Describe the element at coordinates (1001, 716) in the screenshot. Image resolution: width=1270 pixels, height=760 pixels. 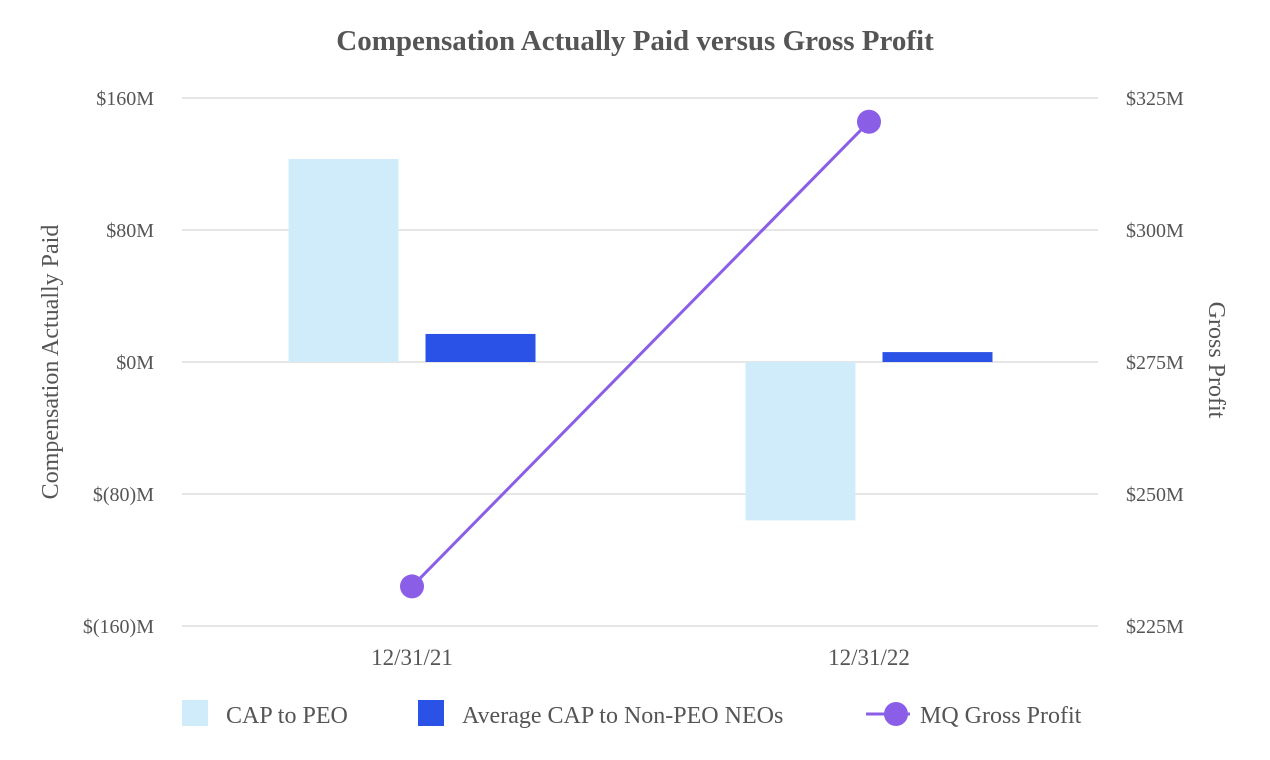
I see `legend-label: MQ Gross Profit` at that location.